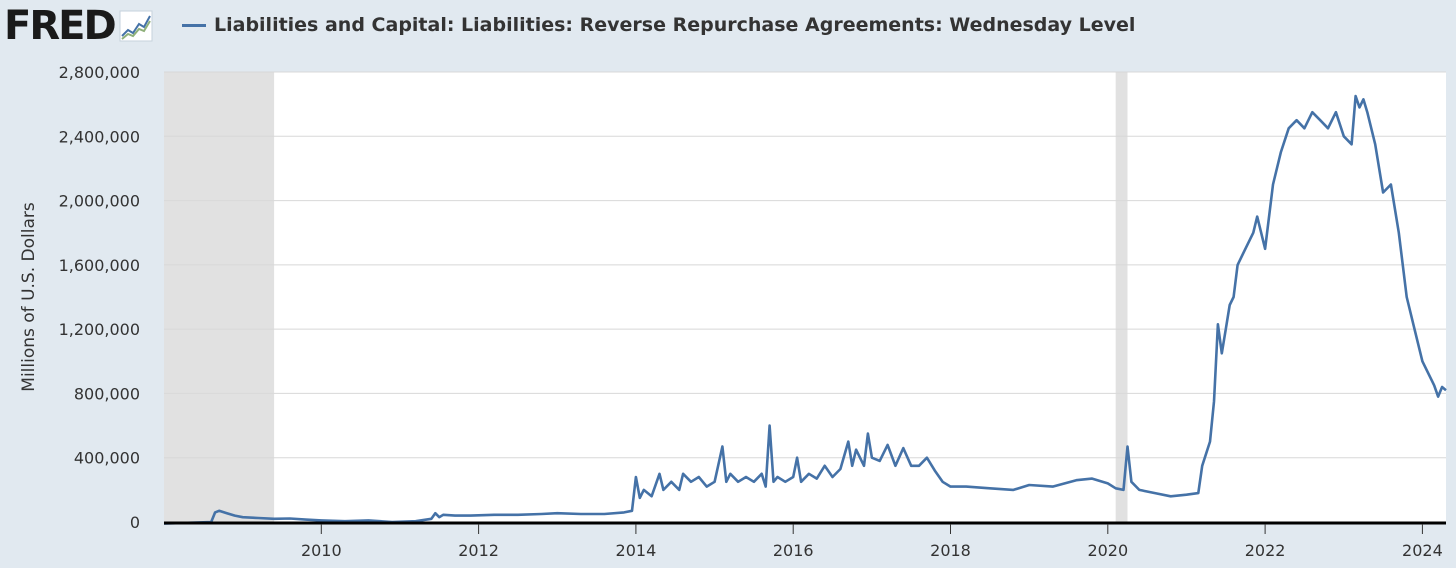  What do you see at coordinates (60, 26) in the screenshot?
I see `logo-text: FRED` at bounding box center [60, 26].